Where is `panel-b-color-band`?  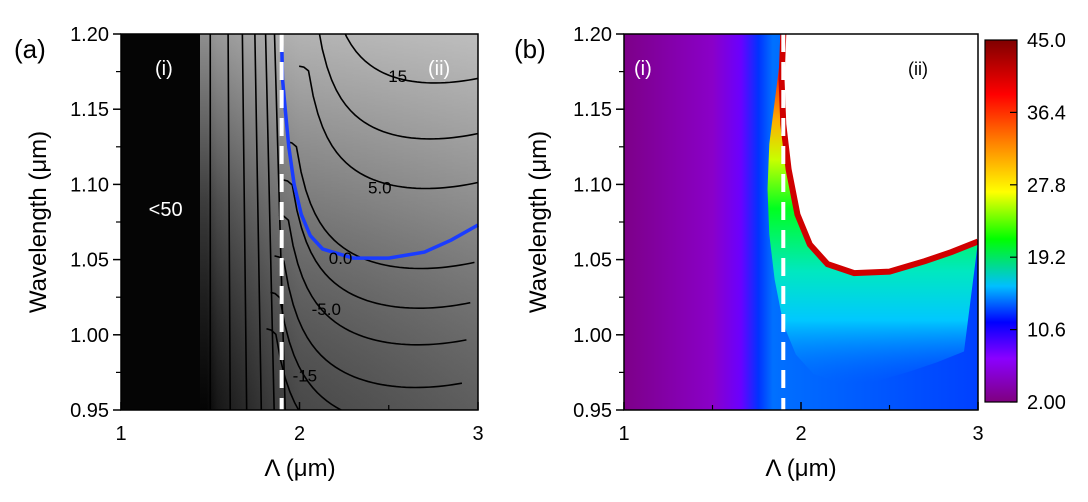
panel-b-color-band is located at coordinates (872, 209).